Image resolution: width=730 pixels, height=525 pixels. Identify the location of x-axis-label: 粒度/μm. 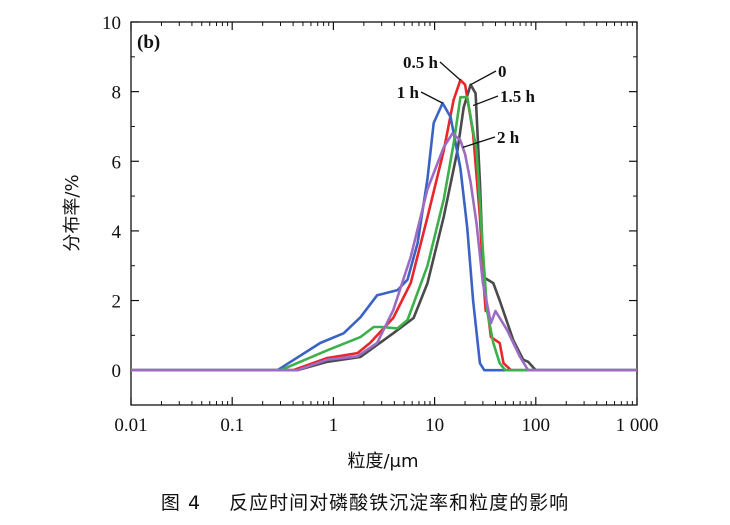
(382, 461).